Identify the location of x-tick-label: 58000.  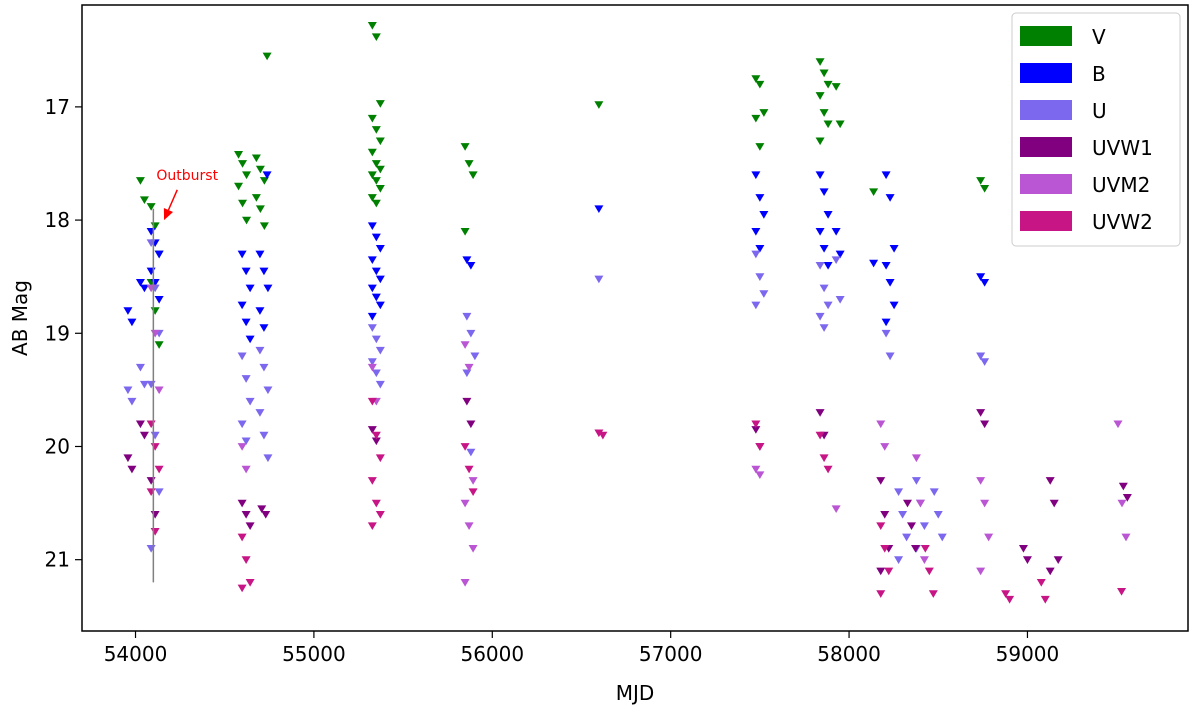
(849, 654).